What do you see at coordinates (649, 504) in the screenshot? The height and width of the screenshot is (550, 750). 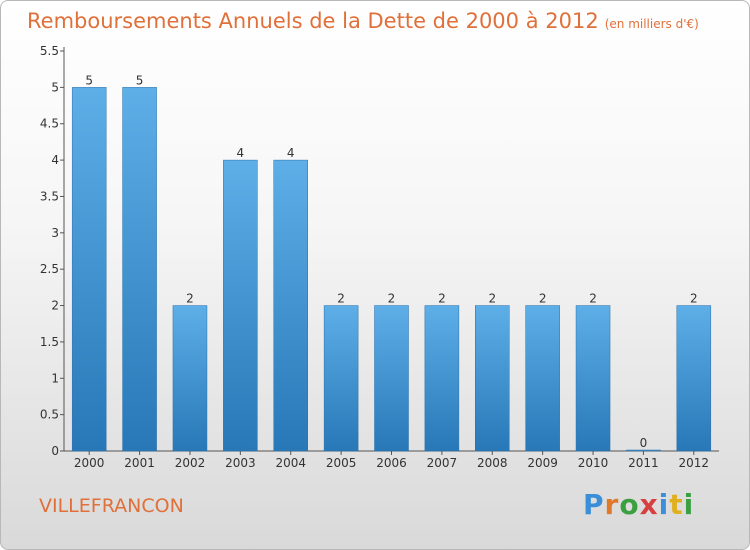 I see `logo-letter: x` at bounding box center [649, 504].